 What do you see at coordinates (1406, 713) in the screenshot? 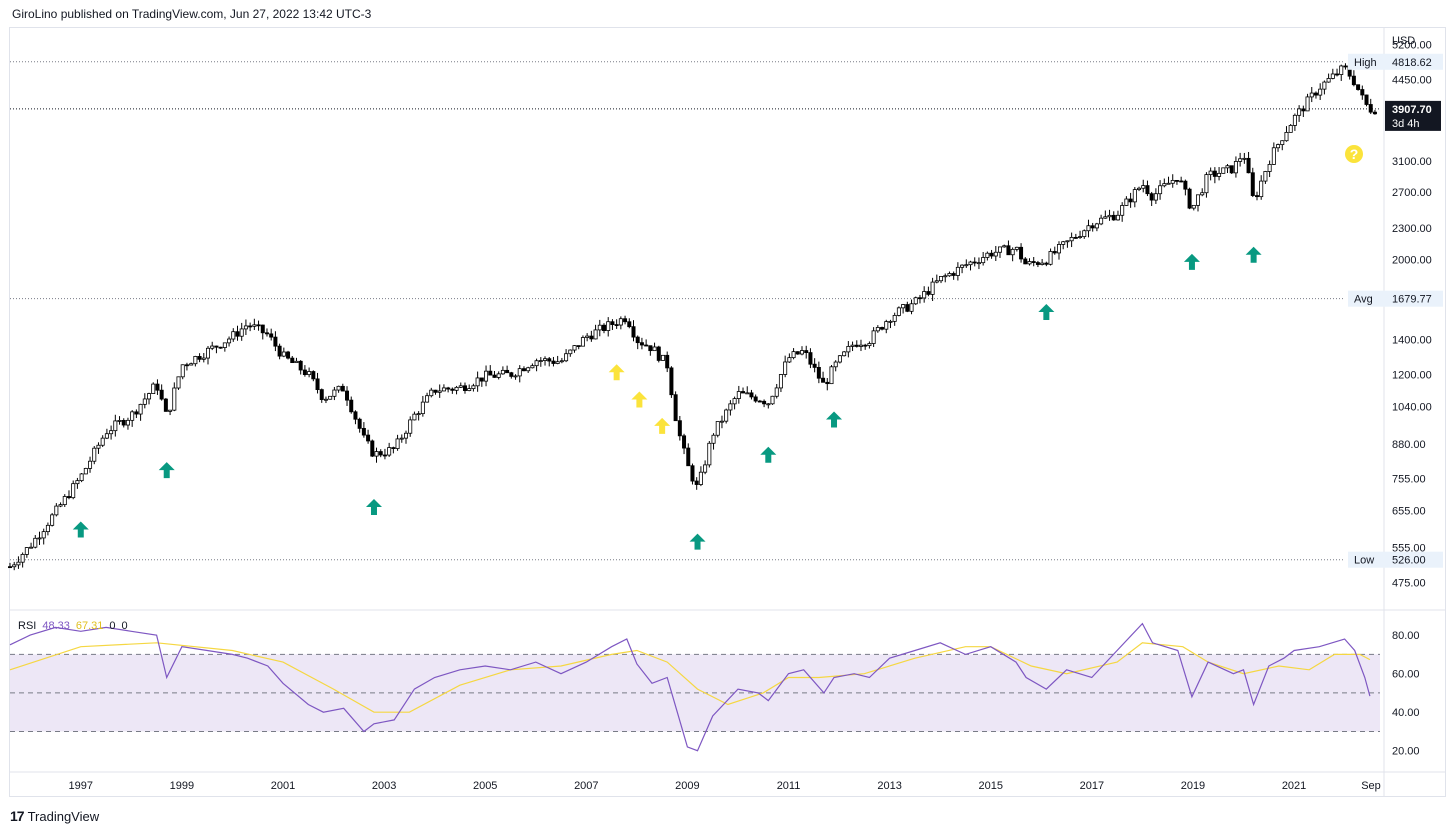
I see `rsi-tick-label: 40.00` at bounding box center [1406, 713].